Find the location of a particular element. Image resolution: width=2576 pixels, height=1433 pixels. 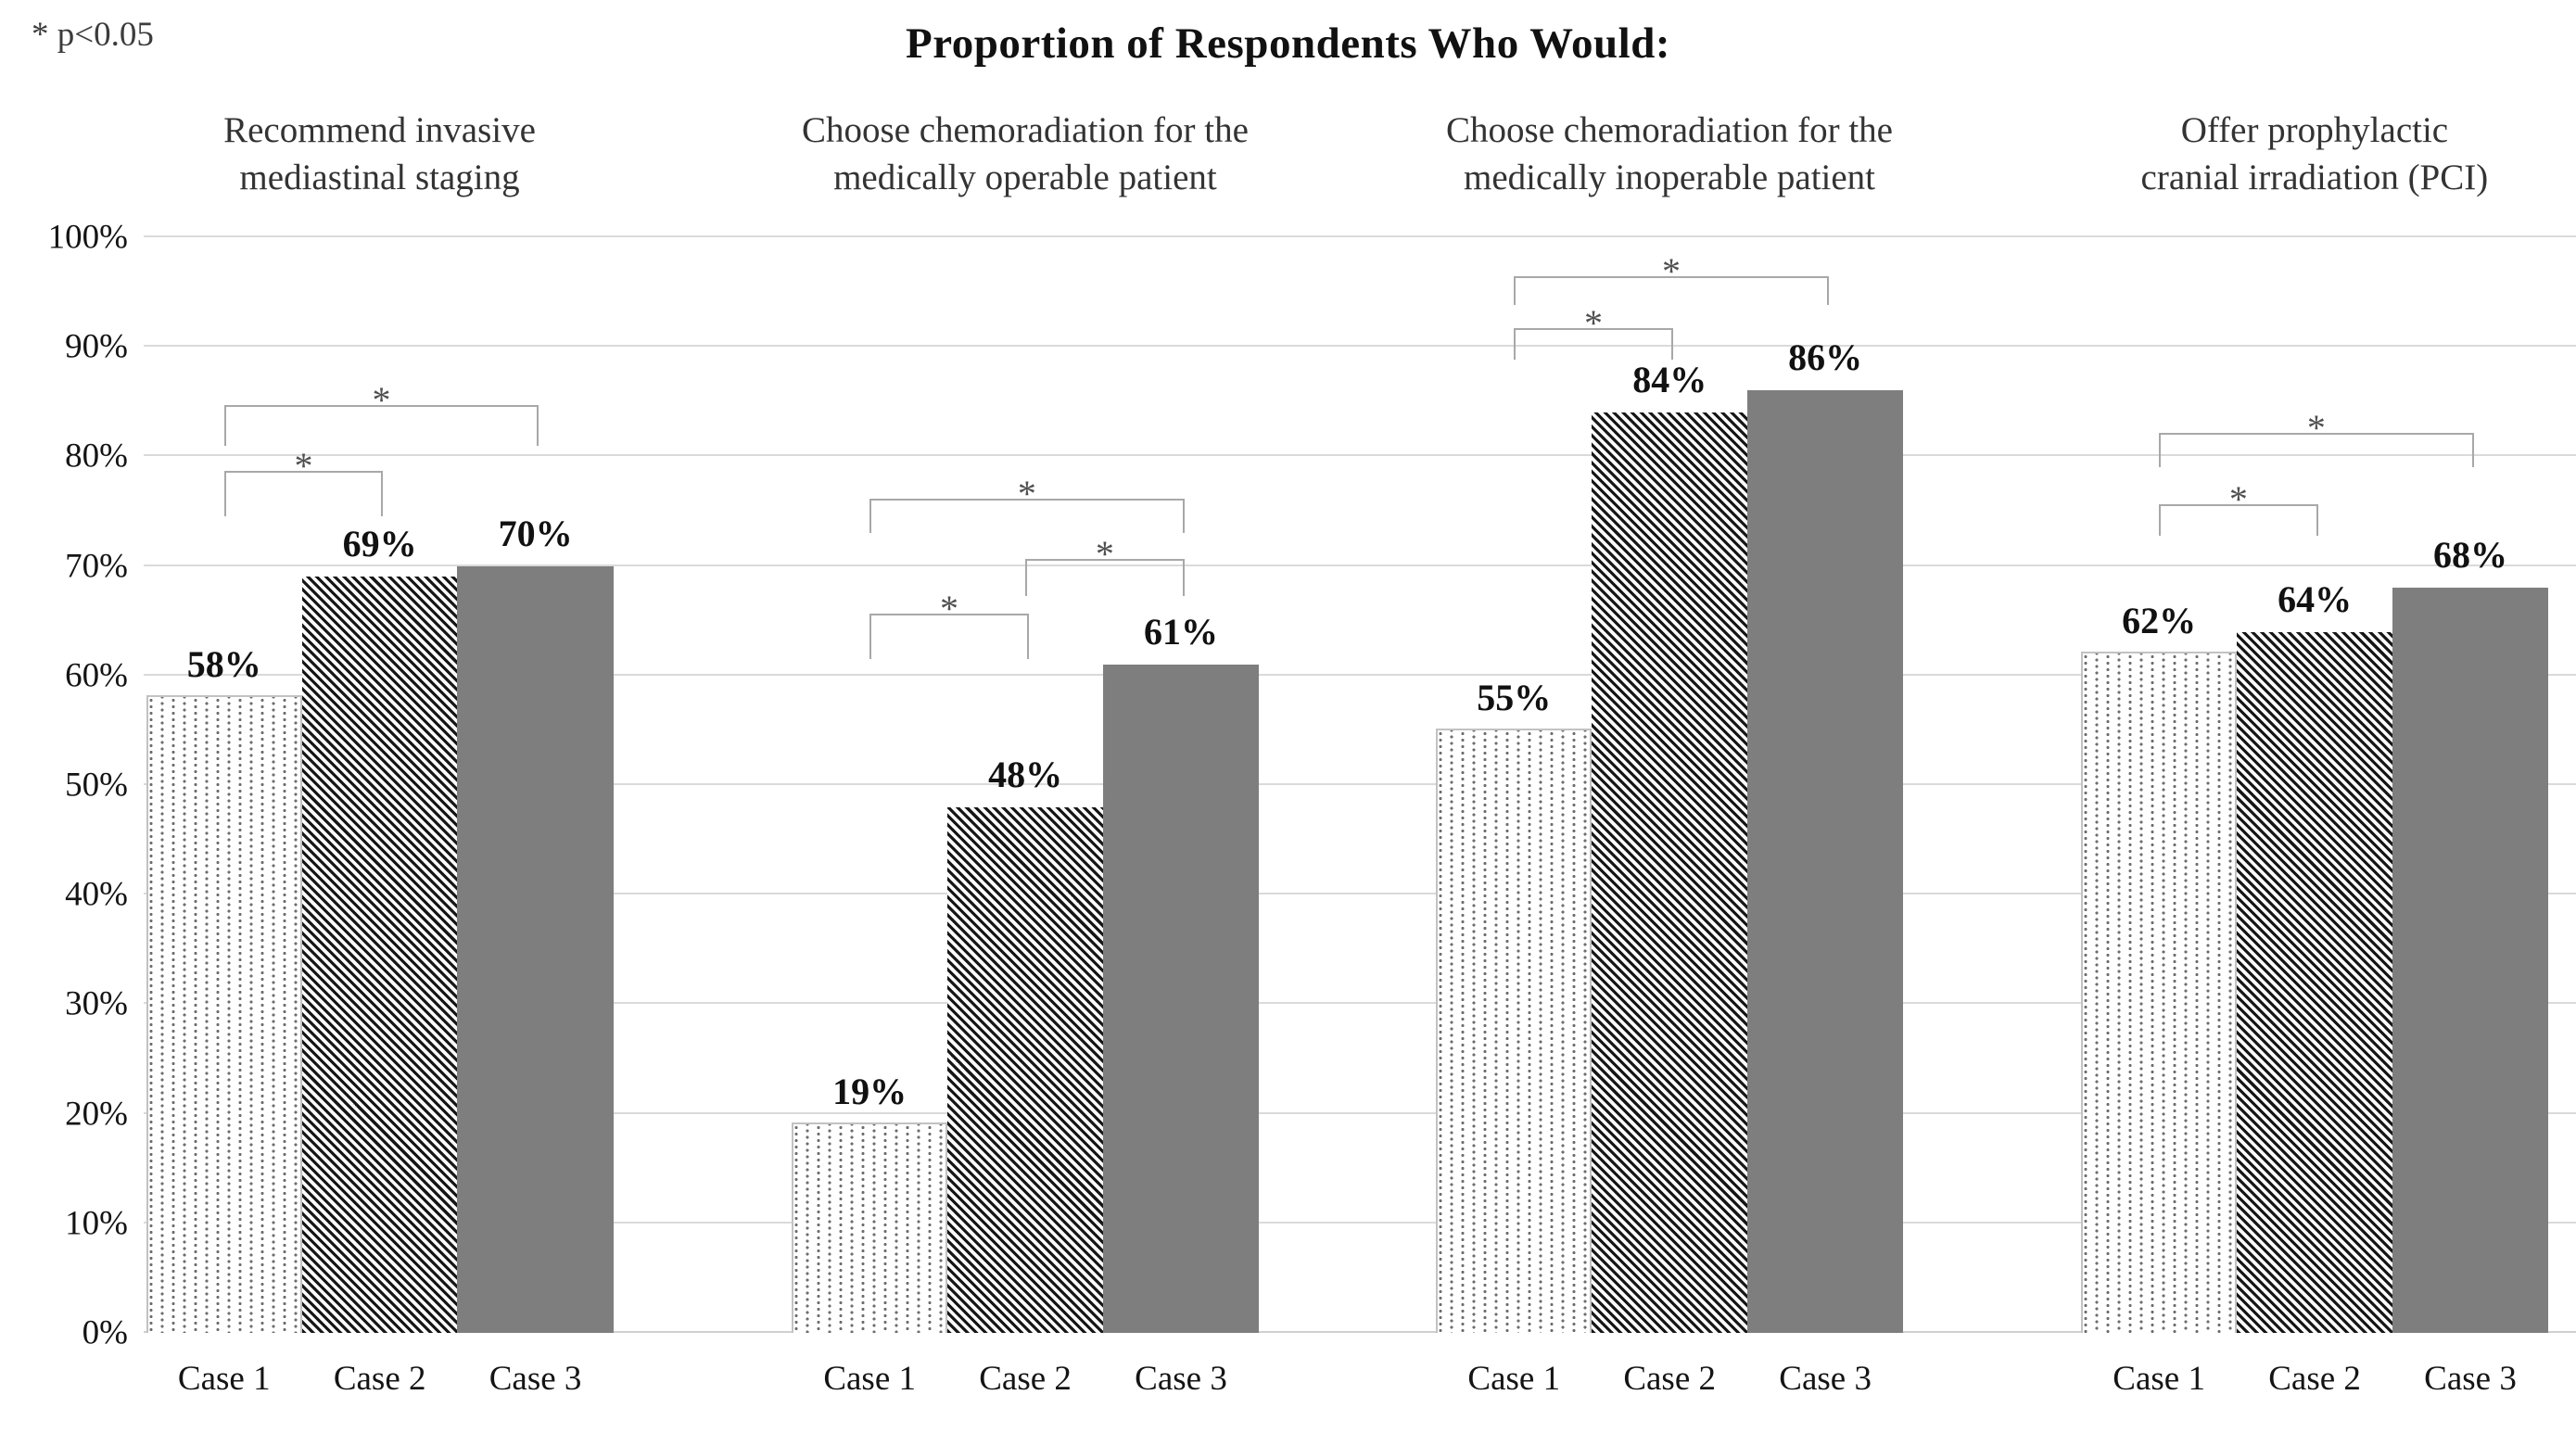

y-tick-label: 0% is located at coordinates (105, 1333).